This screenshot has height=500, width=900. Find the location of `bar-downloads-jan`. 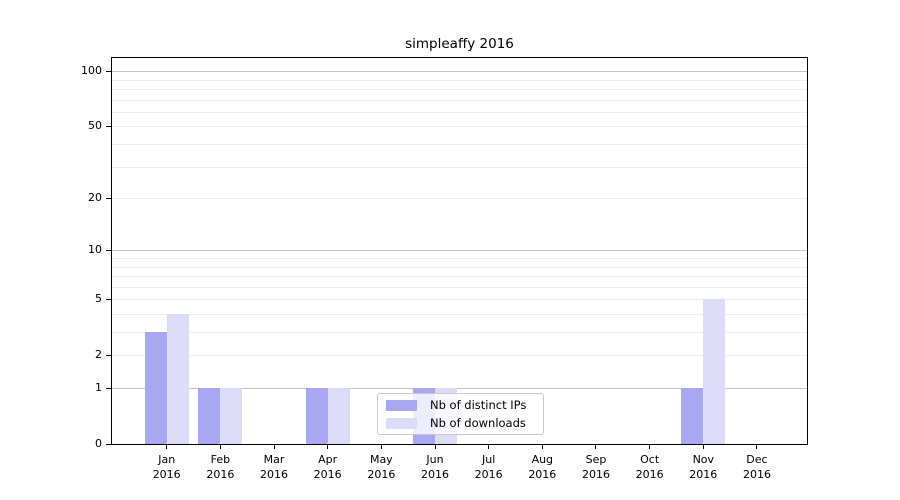

bar-downloads-jan is located at coordinates (177, 379).